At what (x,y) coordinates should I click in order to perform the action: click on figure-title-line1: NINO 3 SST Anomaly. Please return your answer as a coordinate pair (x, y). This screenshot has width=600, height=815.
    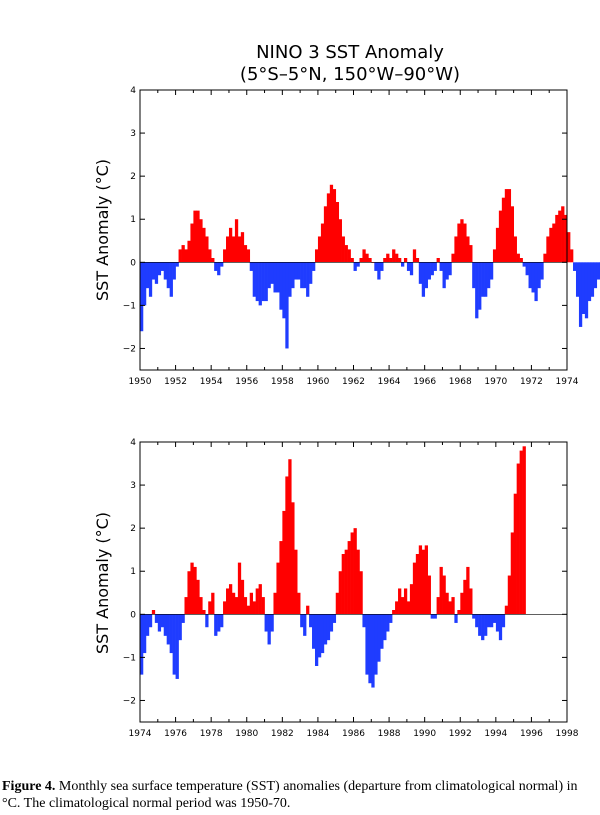
    Looking at the image, I should click on (350, 52).